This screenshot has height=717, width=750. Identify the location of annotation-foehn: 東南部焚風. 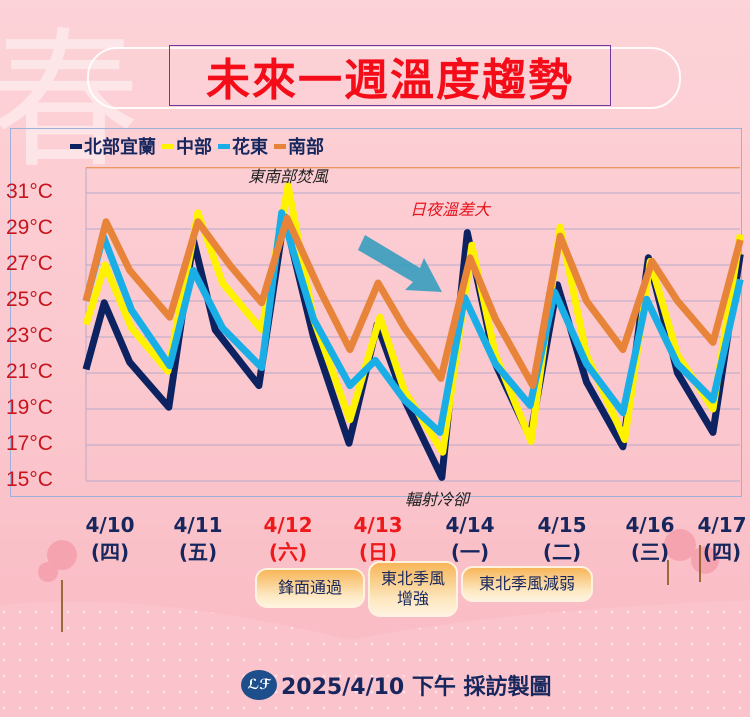
(288, 176).